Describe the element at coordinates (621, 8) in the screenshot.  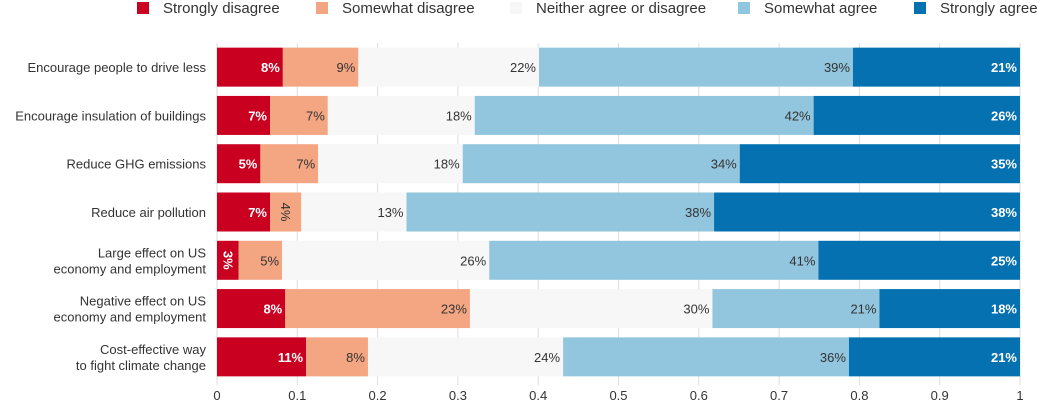
I see `legend-label: Neither agree or disagree` at that location.